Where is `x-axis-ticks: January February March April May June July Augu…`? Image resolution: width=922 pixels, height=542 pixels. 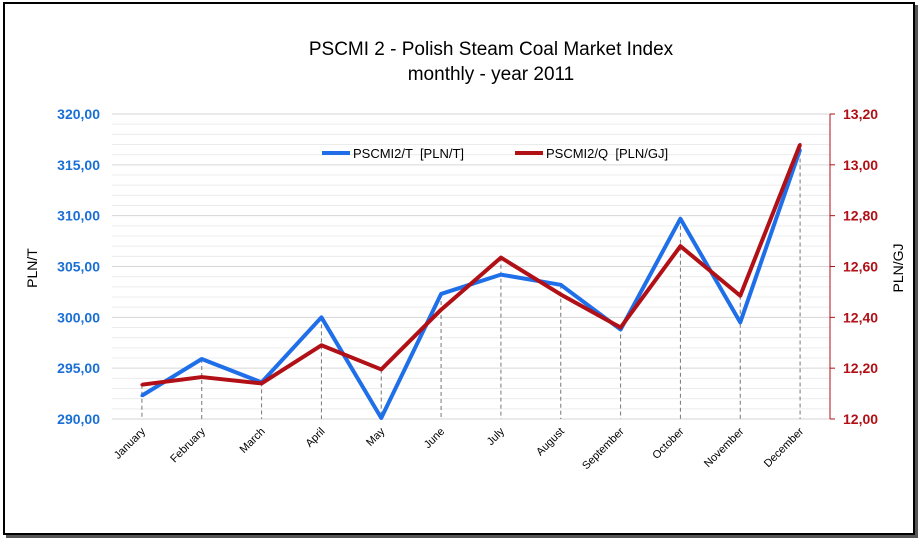 x-axis-ticks: January February March April May June July Augu… is located at coordinates (459, 448).